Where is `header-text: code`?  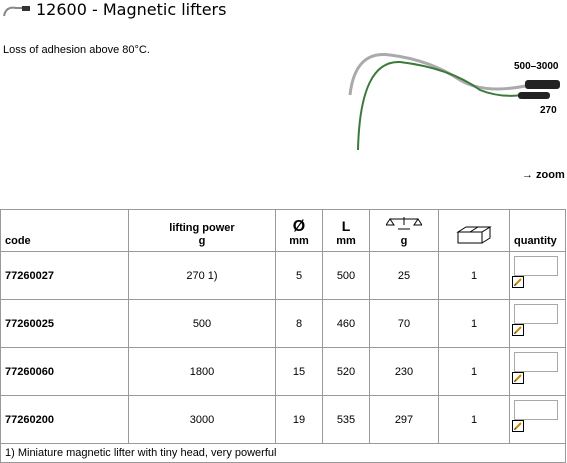
header-text: code is located at coordinates (18, 241).